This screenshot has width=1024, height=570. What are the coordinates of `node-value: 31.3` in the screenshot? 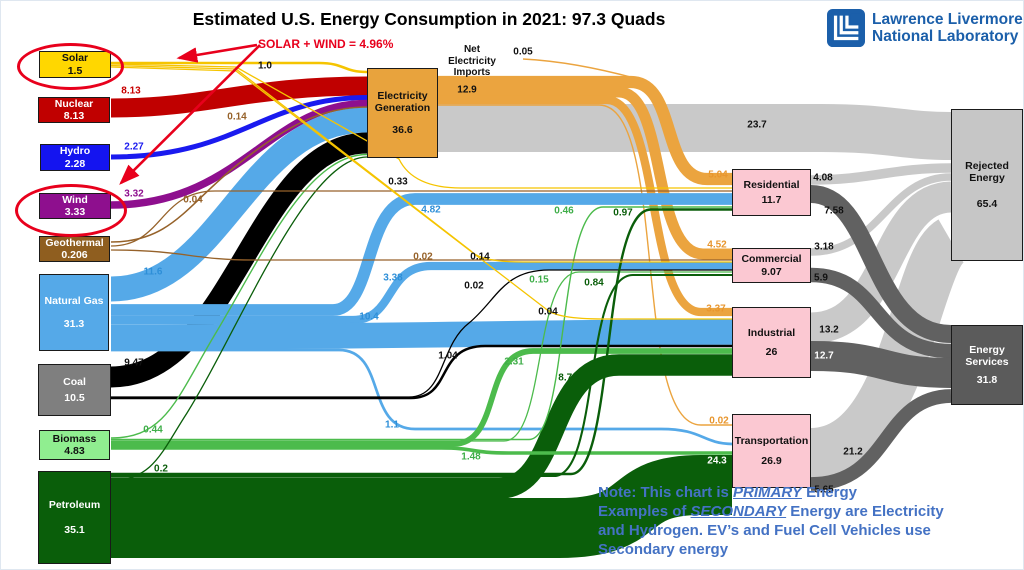 It's located at (74, 323).